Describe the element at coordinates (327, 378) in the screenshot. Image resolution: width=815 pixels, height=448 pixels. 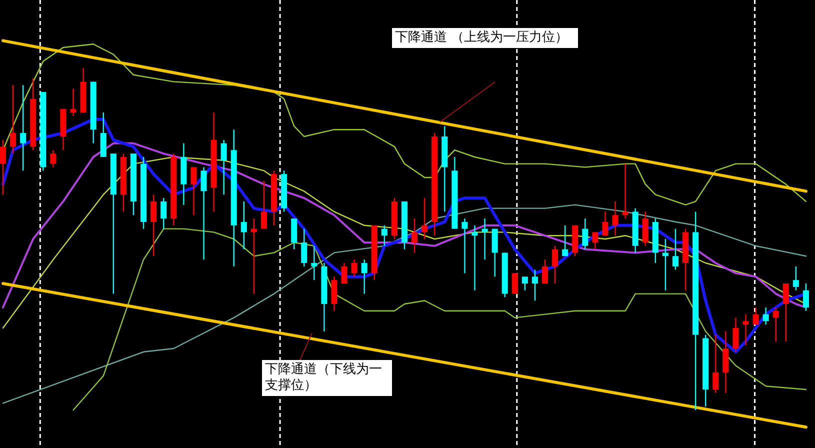
I see `annotation: 下降通道（下线为一支撑位）` at that location.